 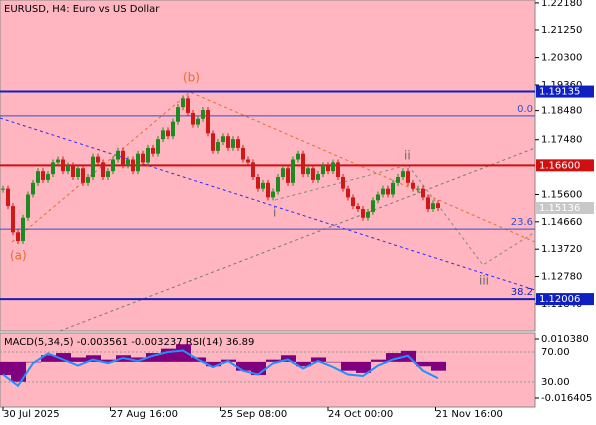 I want to click on y-tick-label: 1.17480, so click(x=561, y=140).